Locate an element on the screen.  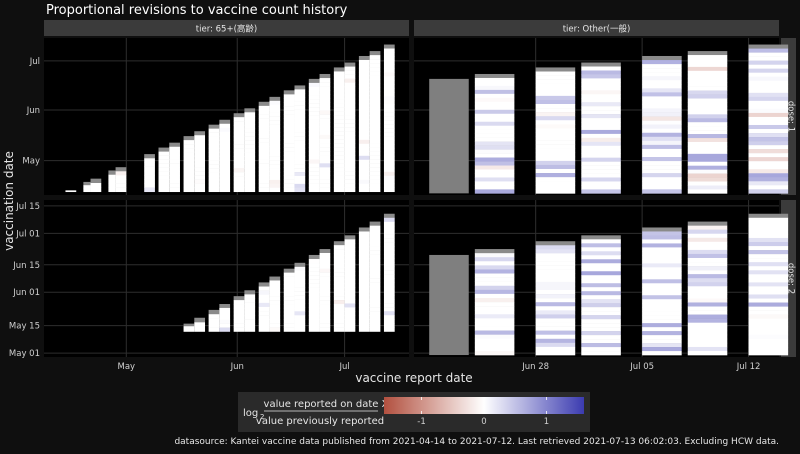
x-tick-label: Jul 12 is located at coordinates (748, 367).